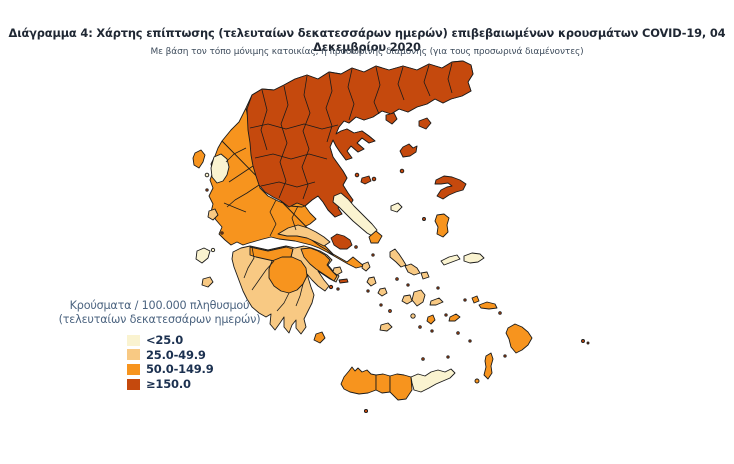 This screenshot has height=464, width=734. Describe the element at coordinates (220, 168) in the screenshot. I see `map-region-thesprotia` at that location.